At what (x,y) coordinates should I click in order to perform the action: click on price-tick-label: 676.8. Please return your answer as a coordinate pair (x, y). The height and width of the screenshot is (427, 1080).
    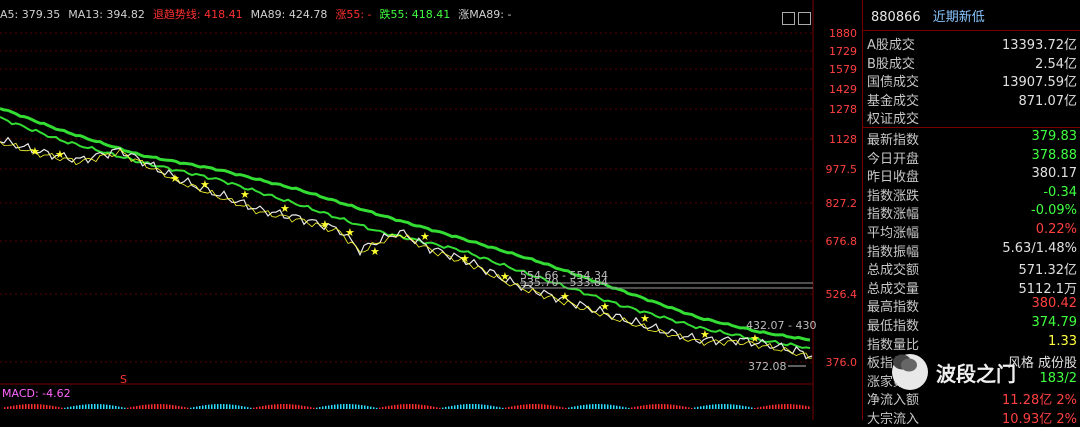
    Looking at the image, I should click on (842, 241).